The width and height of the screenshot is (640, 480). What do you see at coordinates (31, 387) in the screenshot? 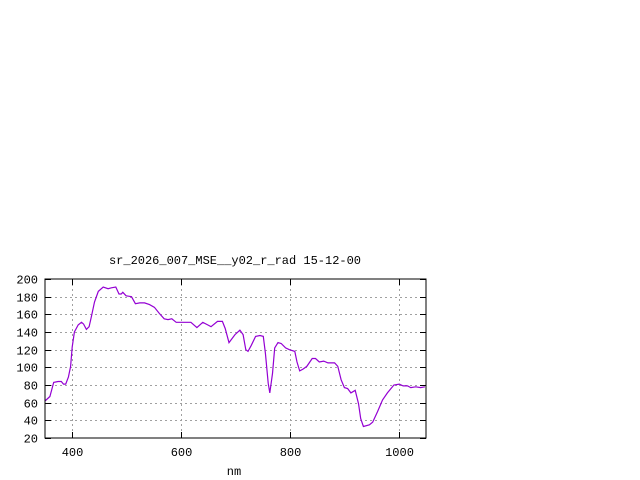
I see `y-tick-label: 80` at bounding box center [31, 387].